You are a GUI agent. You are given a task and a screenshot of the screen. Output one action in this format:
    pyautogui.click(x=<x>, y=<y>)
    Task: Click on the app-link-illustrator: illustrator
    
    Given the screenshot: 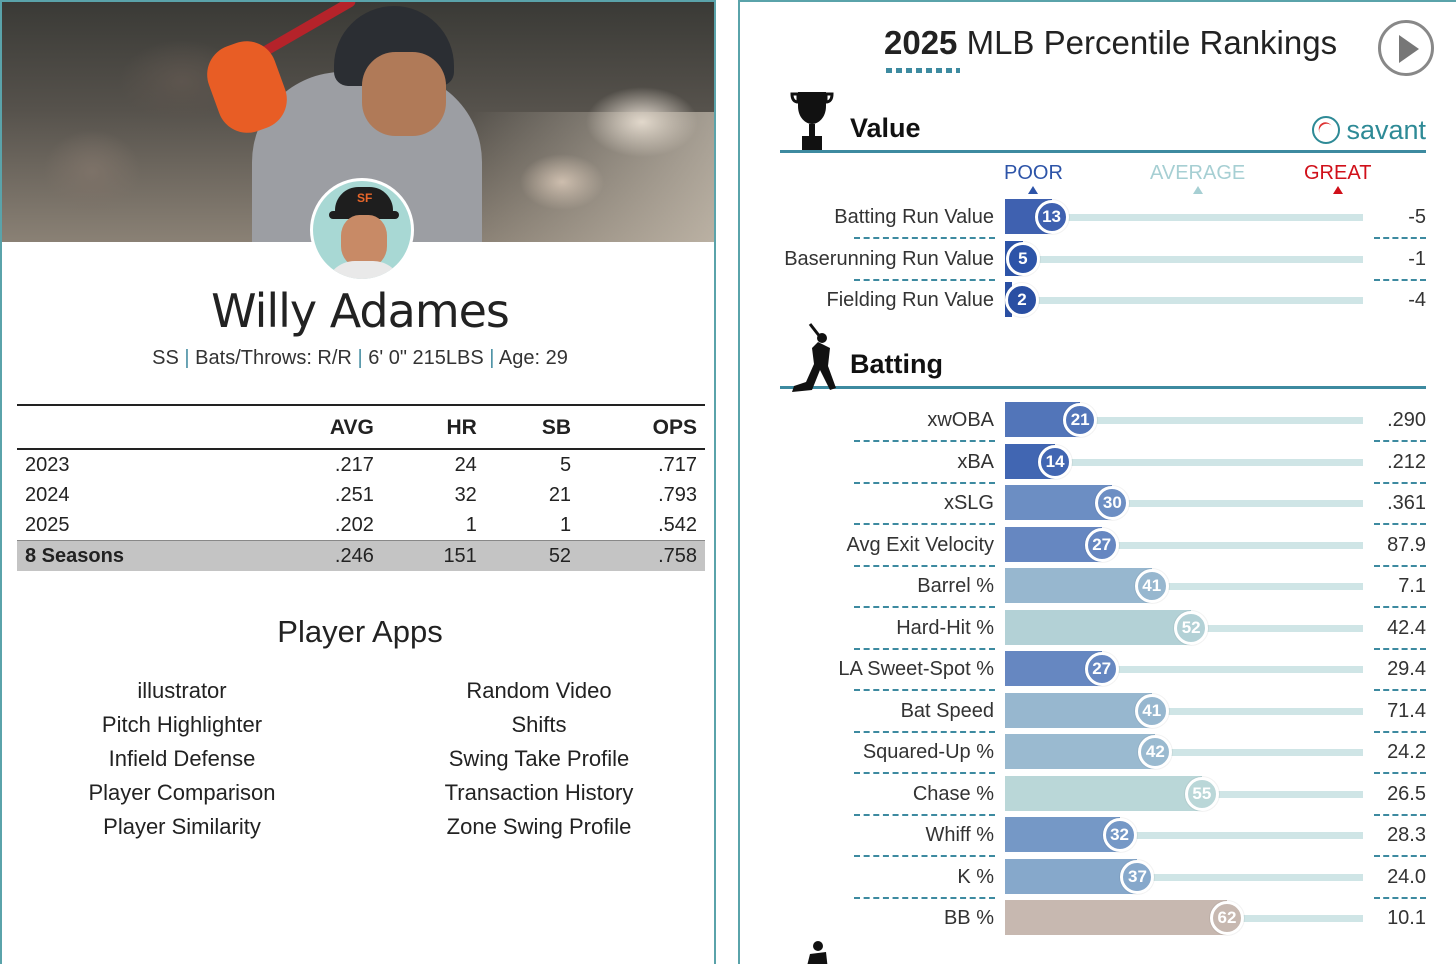 What is the action you would take?
    pyautogui.click(x=182, y=690)
    